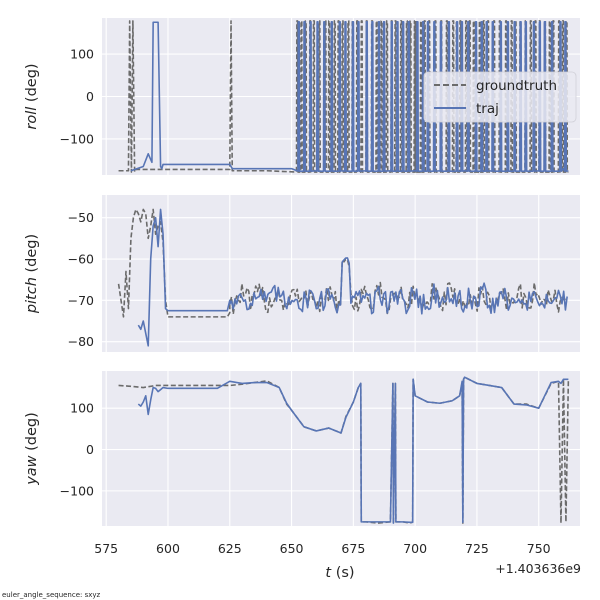 The height and width of the screenshot is (600, 600). What do you see at coordinates (51, 595) in the screenshot?
I see `footnote: euler_angle_sequence: sxyz` at bounding box center [51, 595].